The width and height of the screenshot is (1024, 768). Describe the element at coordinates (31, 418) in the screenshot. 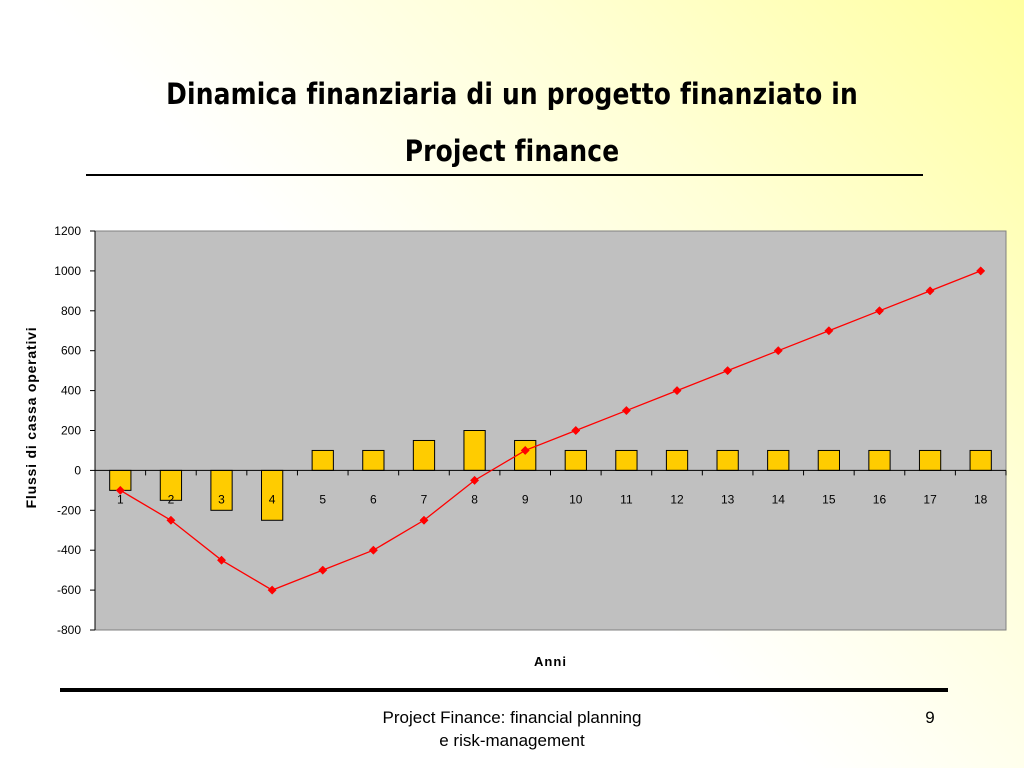

I see `y-axis-title: Flussi di cassa operativi` at that location.